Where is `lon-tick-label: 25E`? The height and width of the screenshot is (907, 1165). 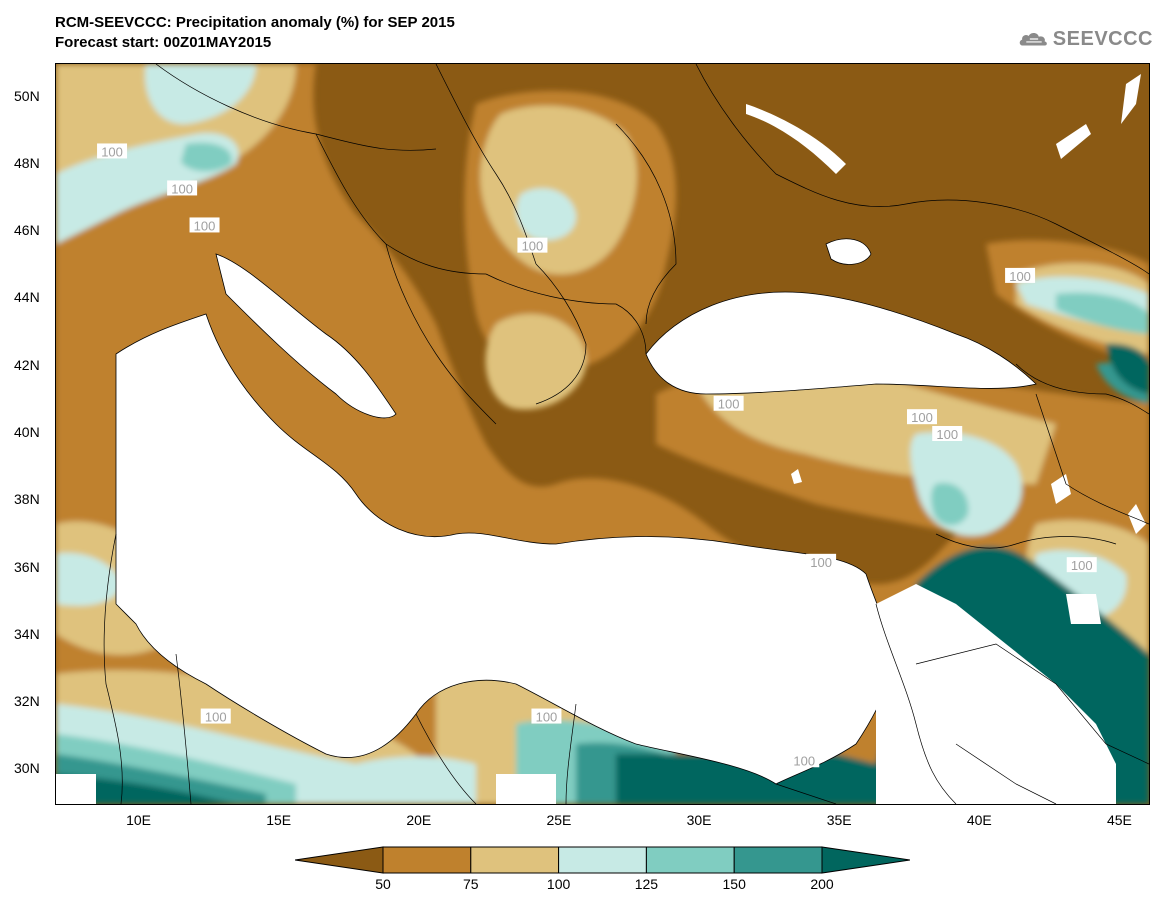
lon-tick-label: 25E is located at coordinates (559, 820).